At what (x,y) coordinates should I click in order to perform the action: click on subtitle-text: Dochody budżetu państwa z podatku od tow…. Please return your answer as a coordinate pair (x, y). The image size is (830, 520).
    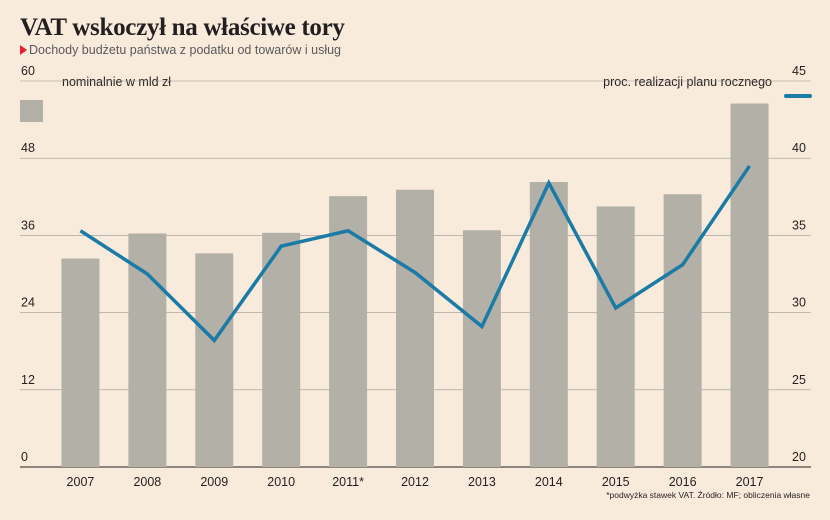
    Looking at the image, I should click on (185, 50).